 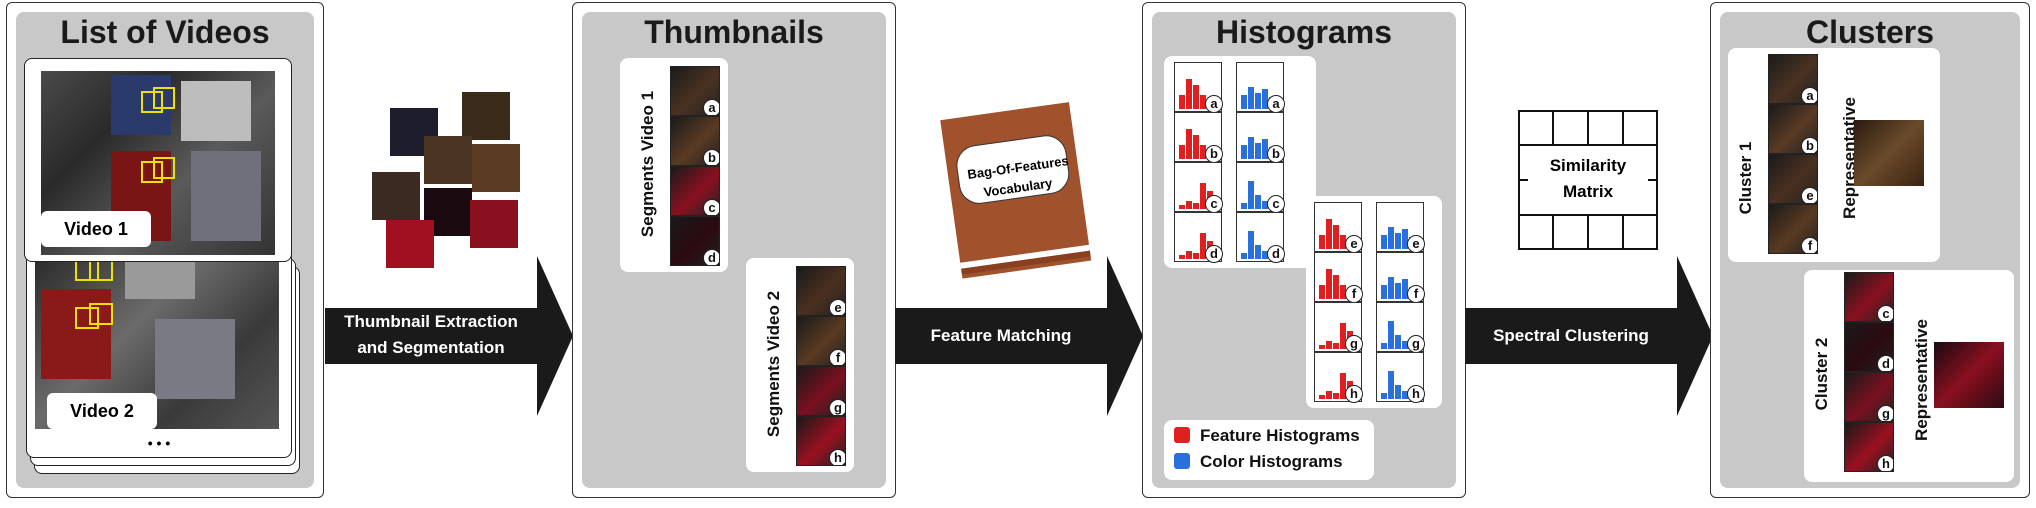 I want to click on color-histogram: g, so click(x=1400, y=327).